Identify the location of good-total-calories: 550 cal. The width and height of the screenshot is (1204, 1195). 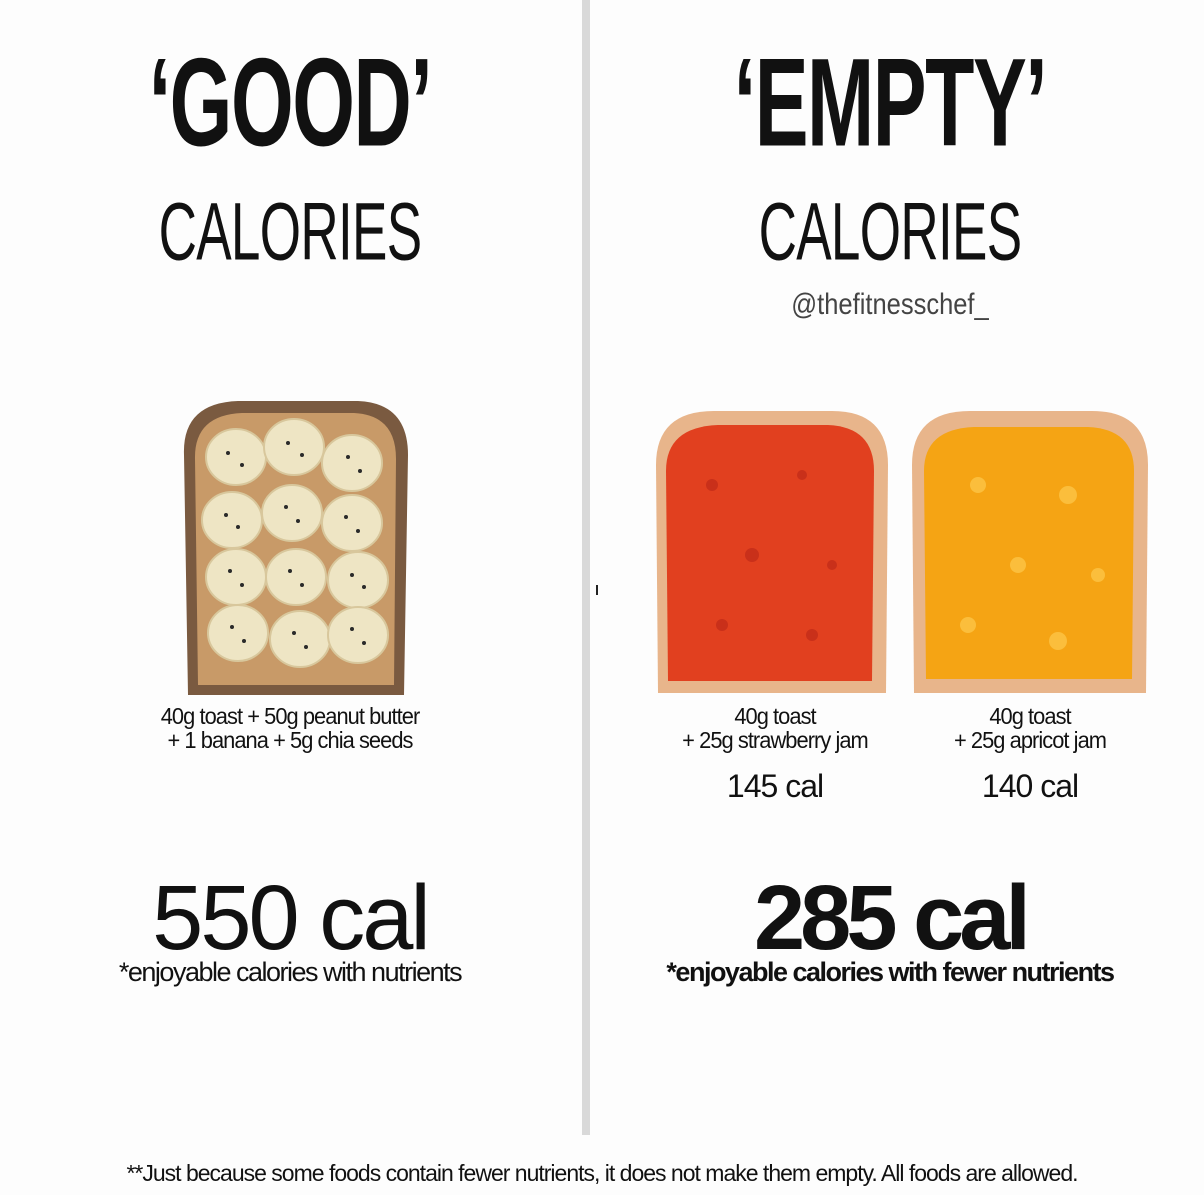
(291, 918).